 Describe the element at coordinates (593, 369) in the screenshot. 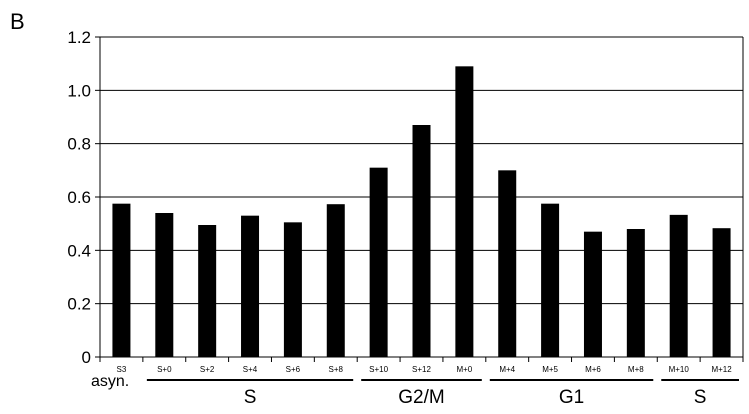

I see `x-tick-label-11: M+6` at that location.